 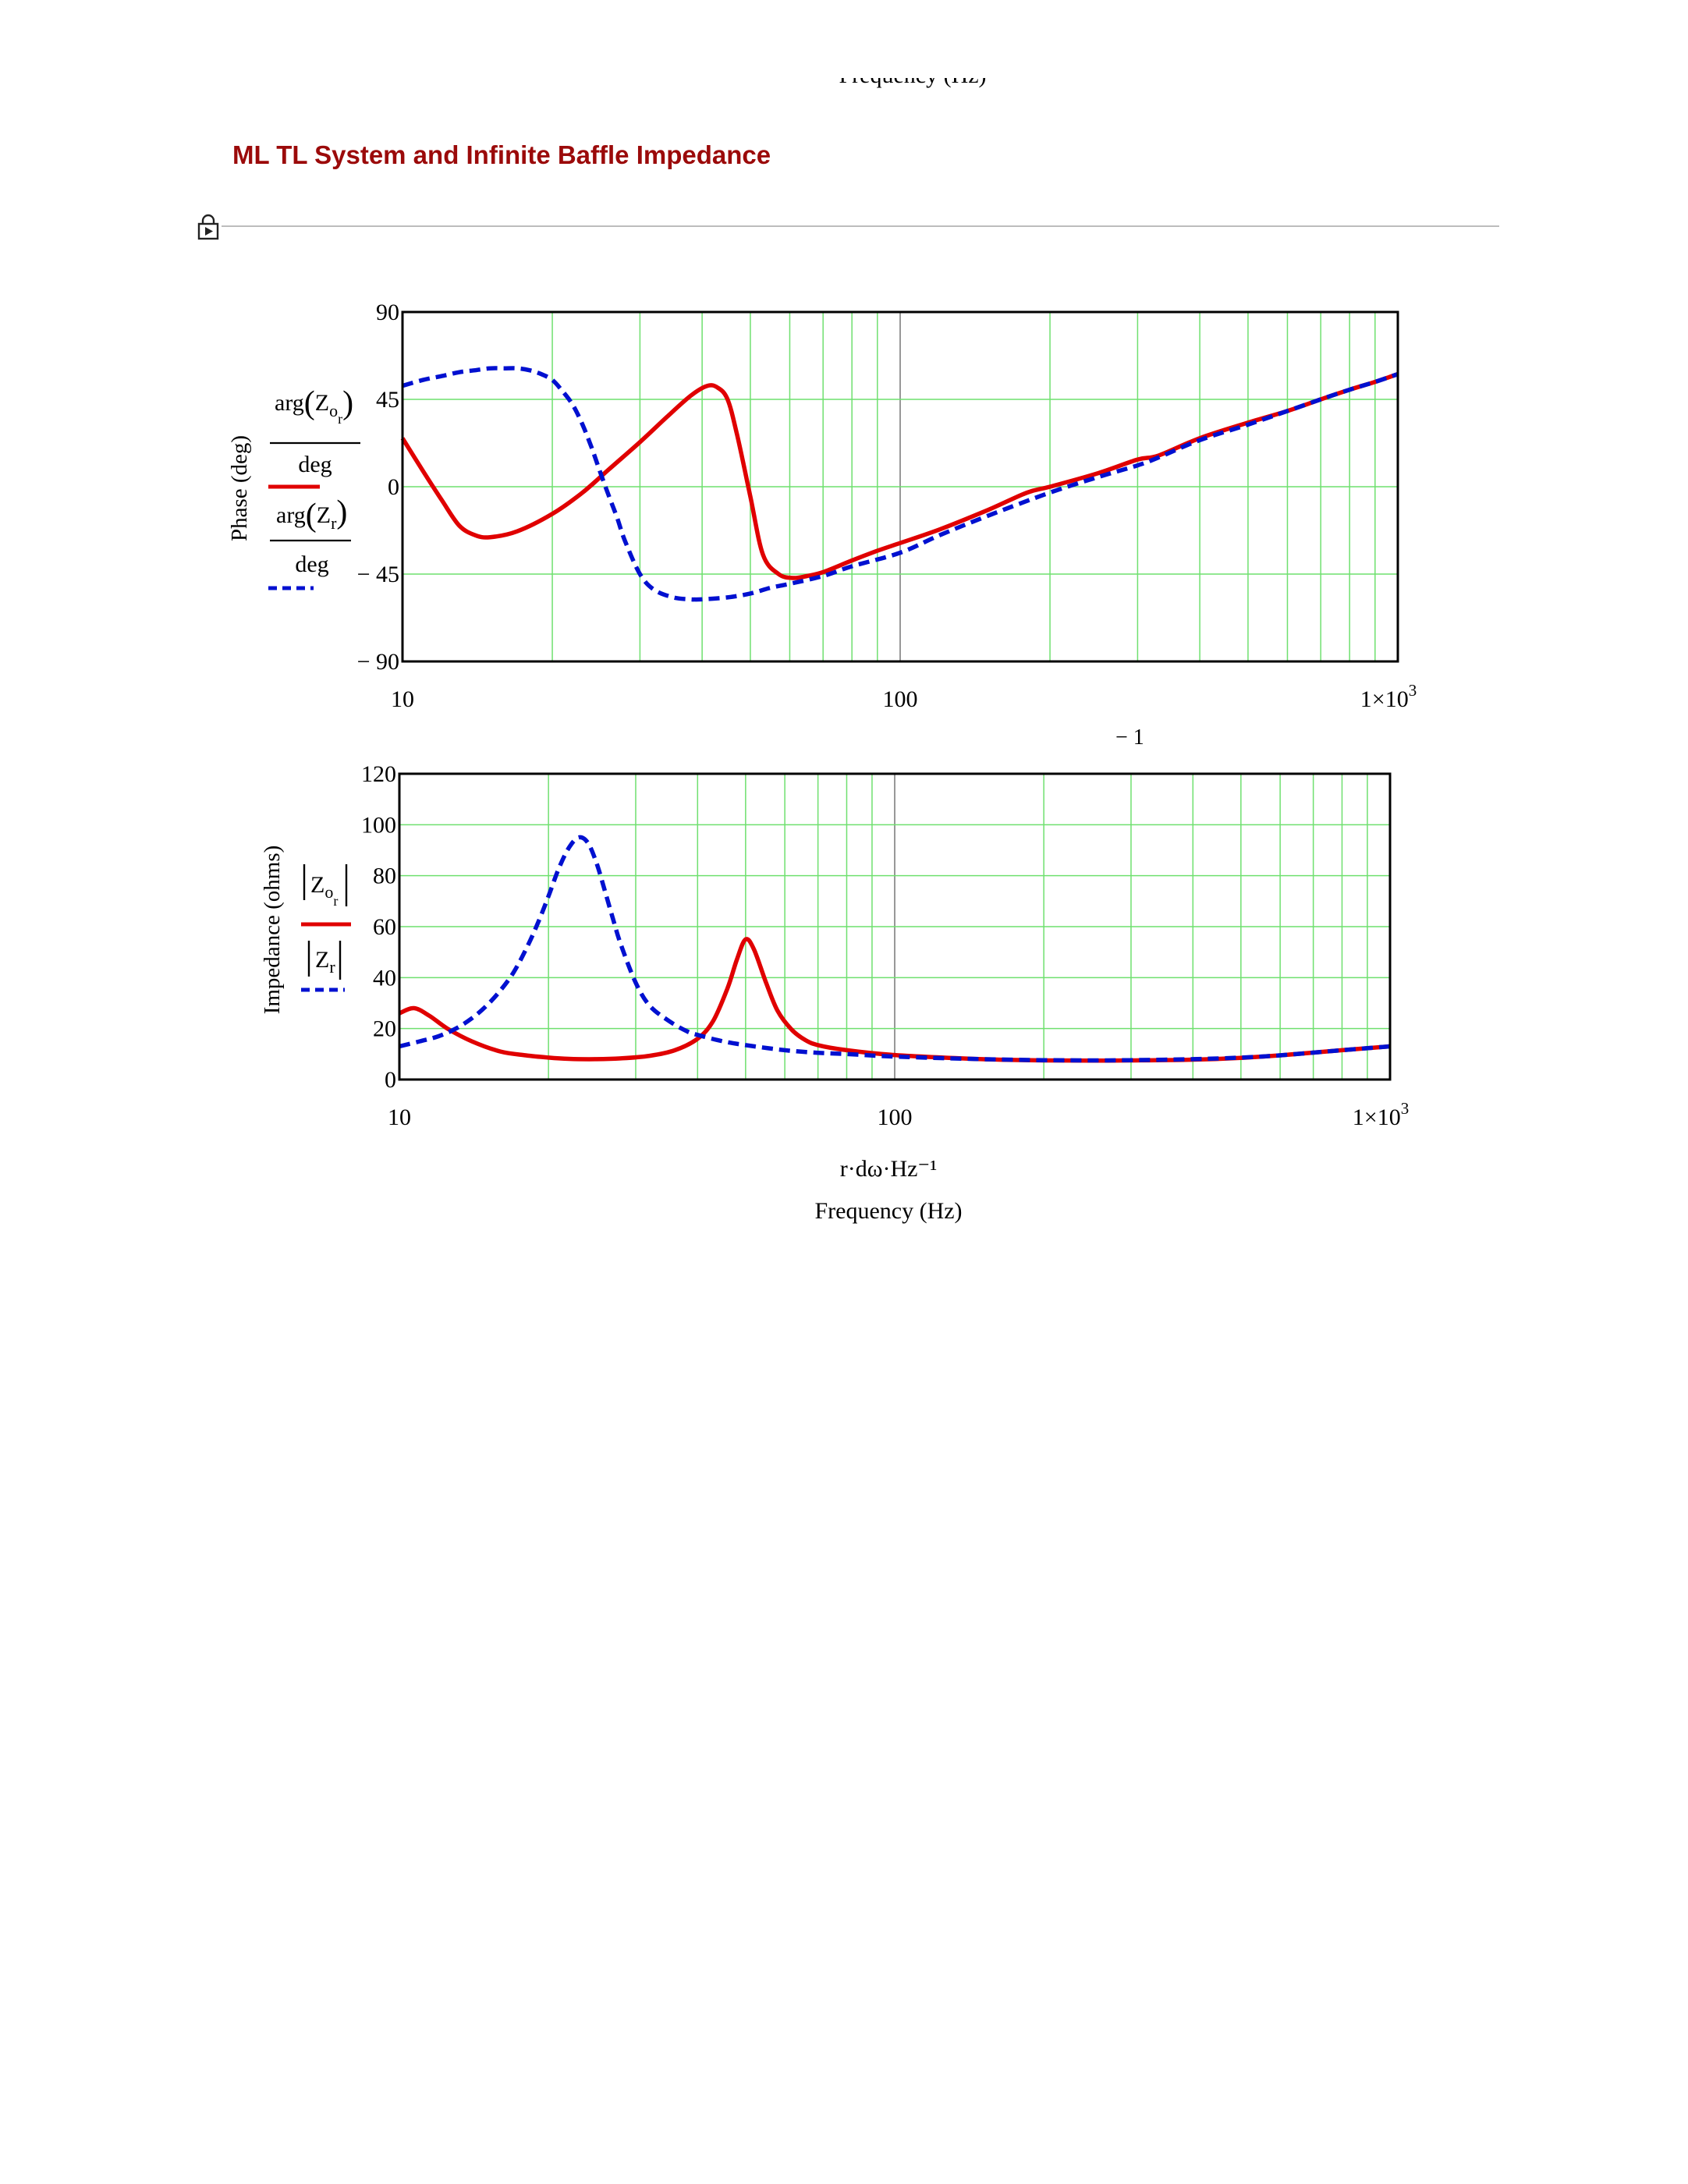 What do you see at coordinates (311, 564) in the screenshot?
I see `legend-deg-2: deg` at bounding box center [311, 564].